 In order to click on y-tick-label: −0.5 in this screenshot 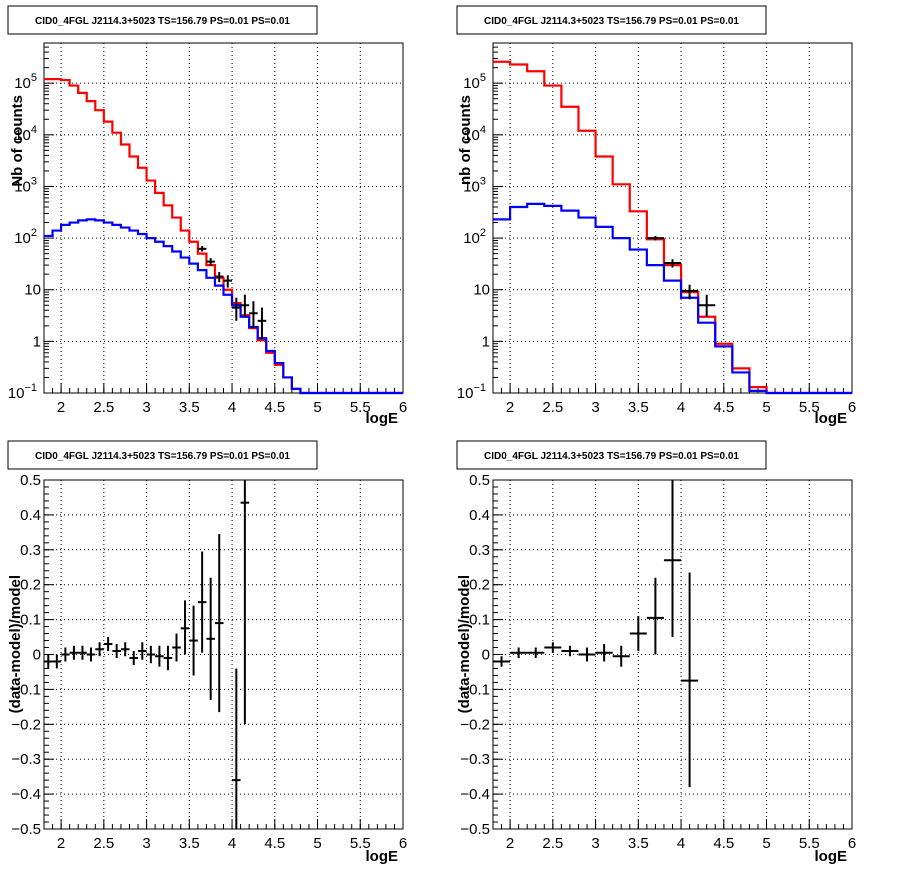, I will do `click(475, 829)`.